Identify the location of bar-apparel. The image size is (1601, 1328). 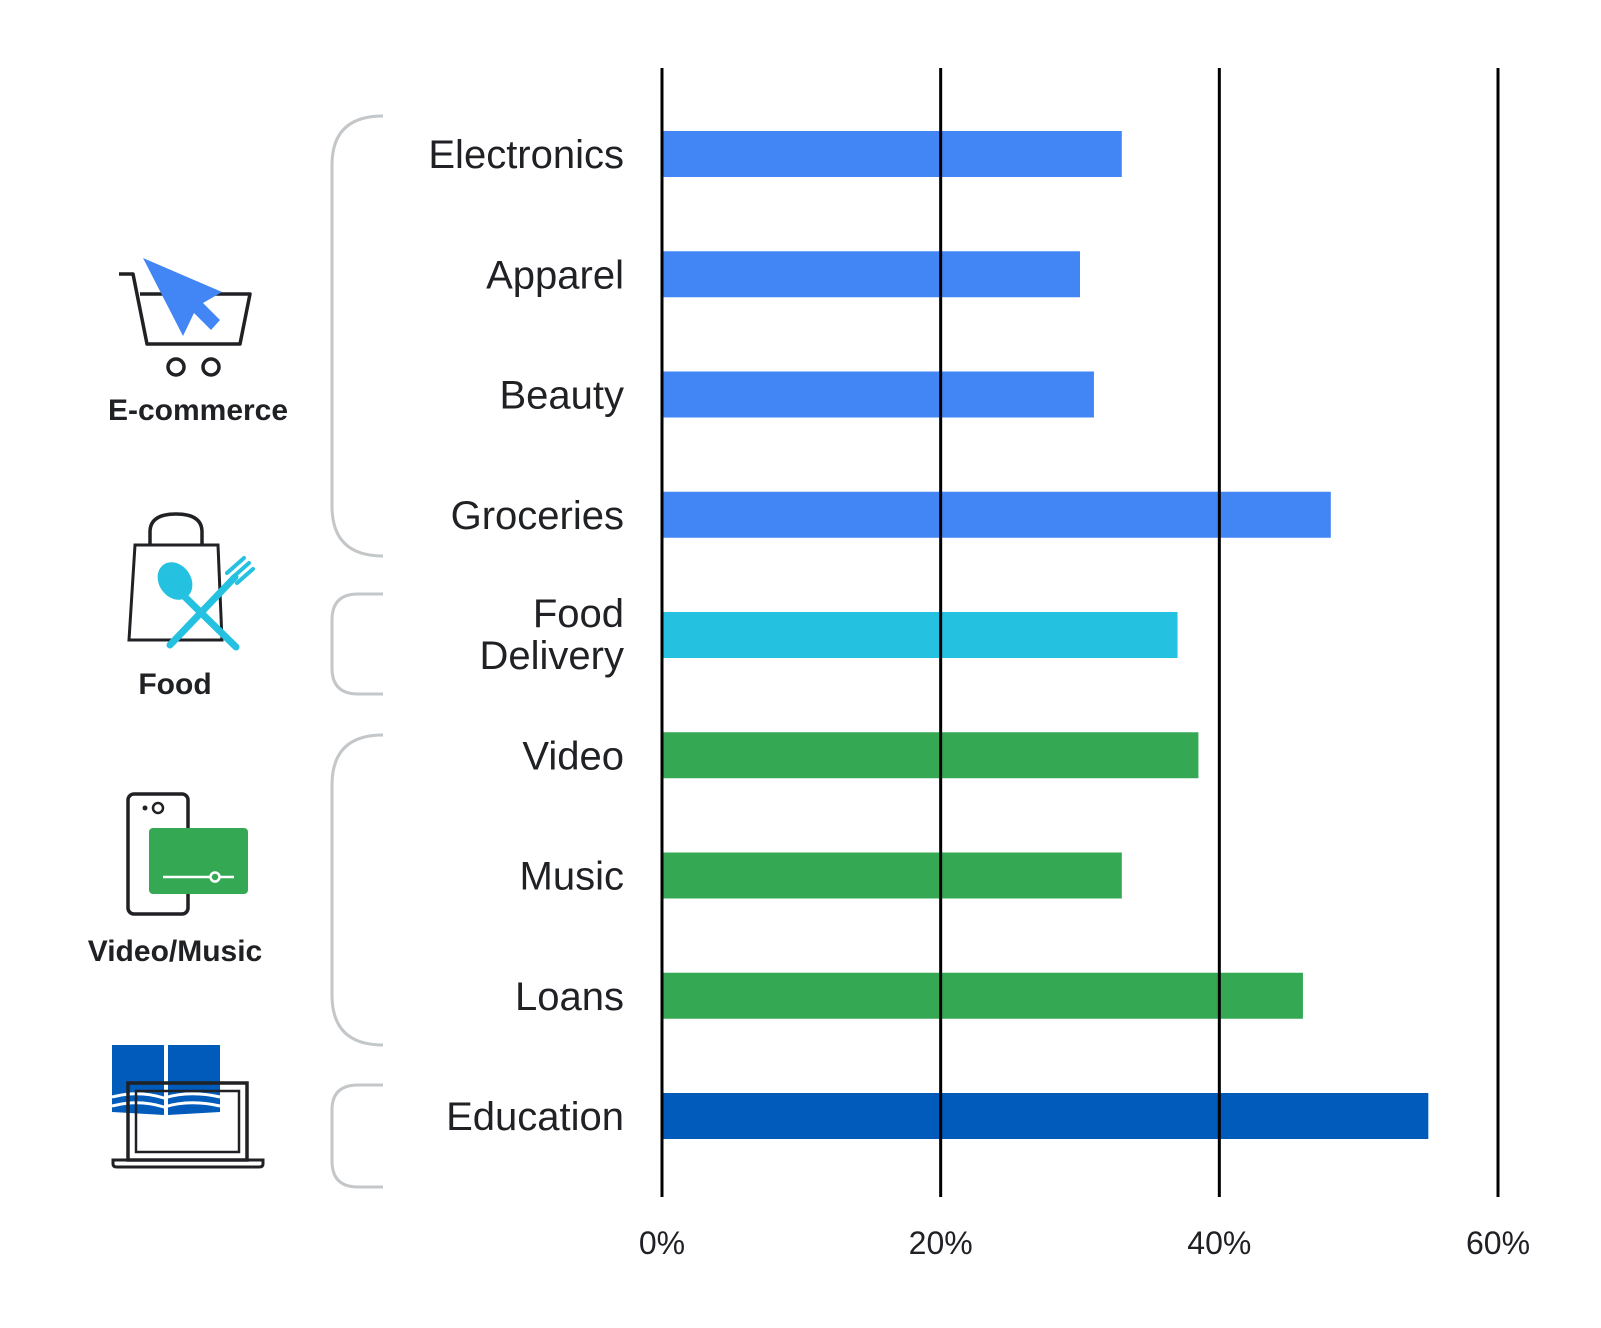
(871, 274).